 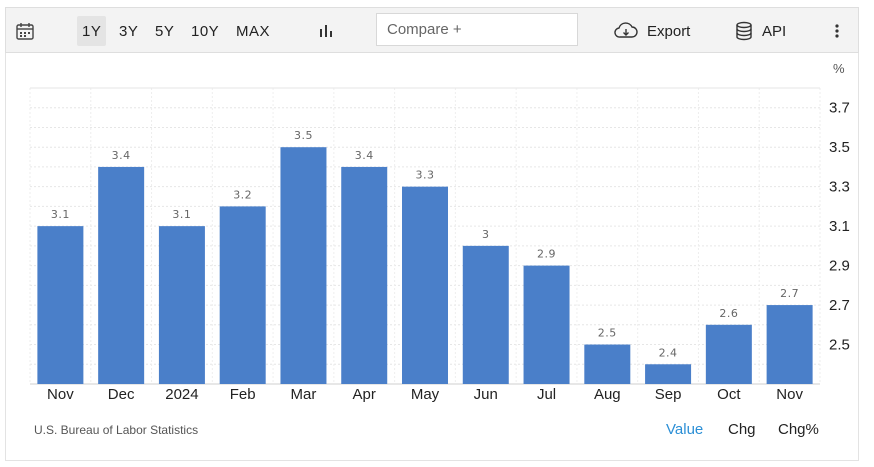 I want to click on range-max-button: MAX, so click(x=253, y=31).